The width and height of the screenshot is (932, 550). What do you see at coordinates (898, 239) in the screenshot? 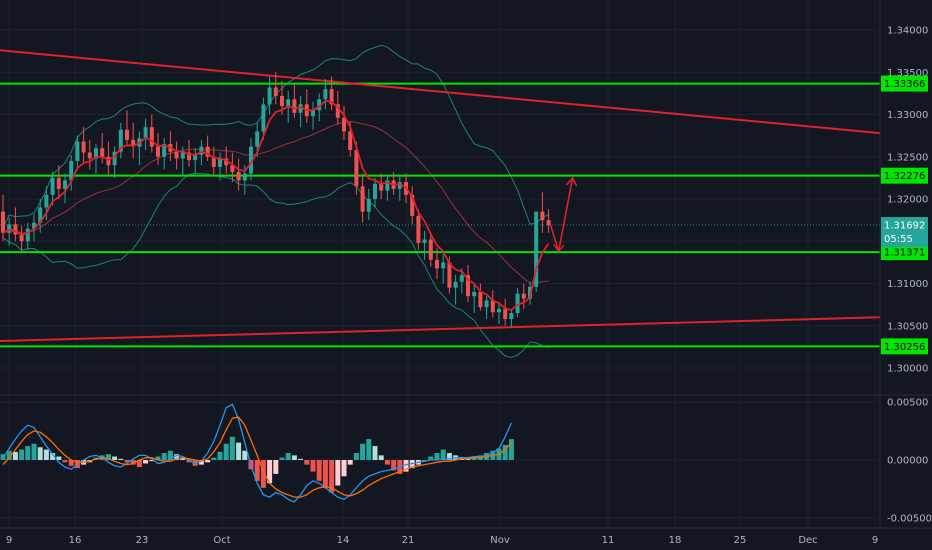
I see `countdown-label: 05:55` at bounding box center [898, 239].